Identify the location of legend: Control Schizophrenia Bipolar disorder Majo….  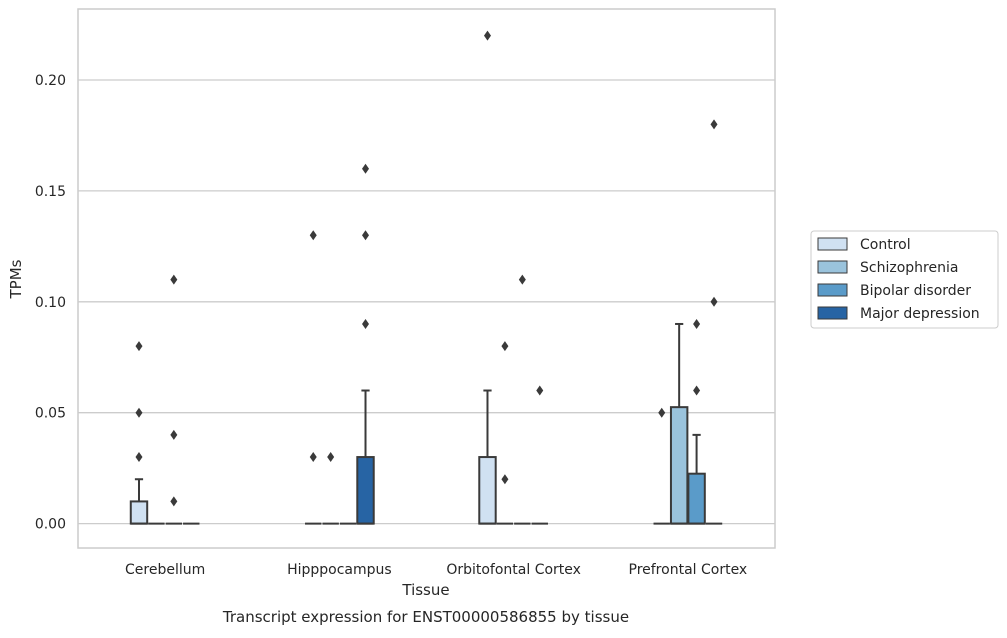
(904, 279).